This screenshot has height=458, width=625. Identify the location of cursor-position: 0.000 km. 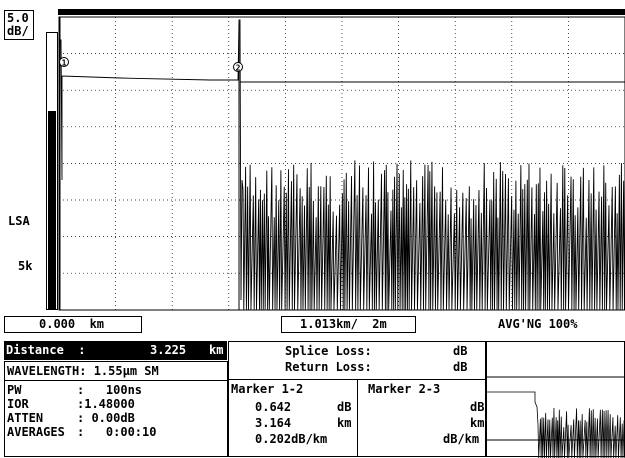
(72, 324).